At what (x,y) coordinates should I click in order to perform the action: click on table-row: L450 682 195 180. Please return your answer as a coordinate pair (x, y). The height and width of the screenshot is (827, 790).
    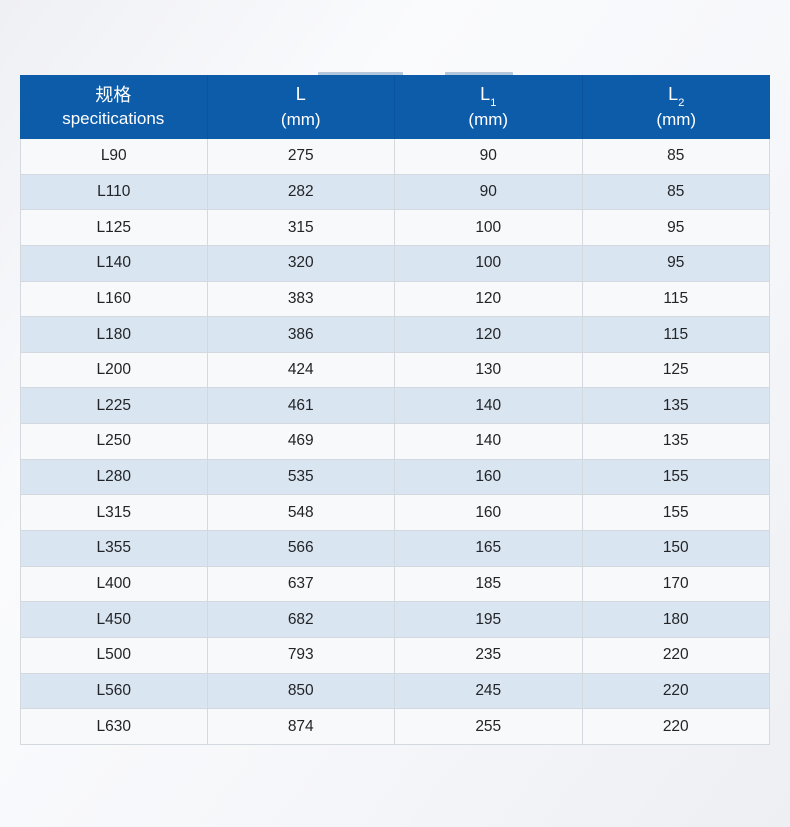
    Looking at the image, I should click on (395, 620).